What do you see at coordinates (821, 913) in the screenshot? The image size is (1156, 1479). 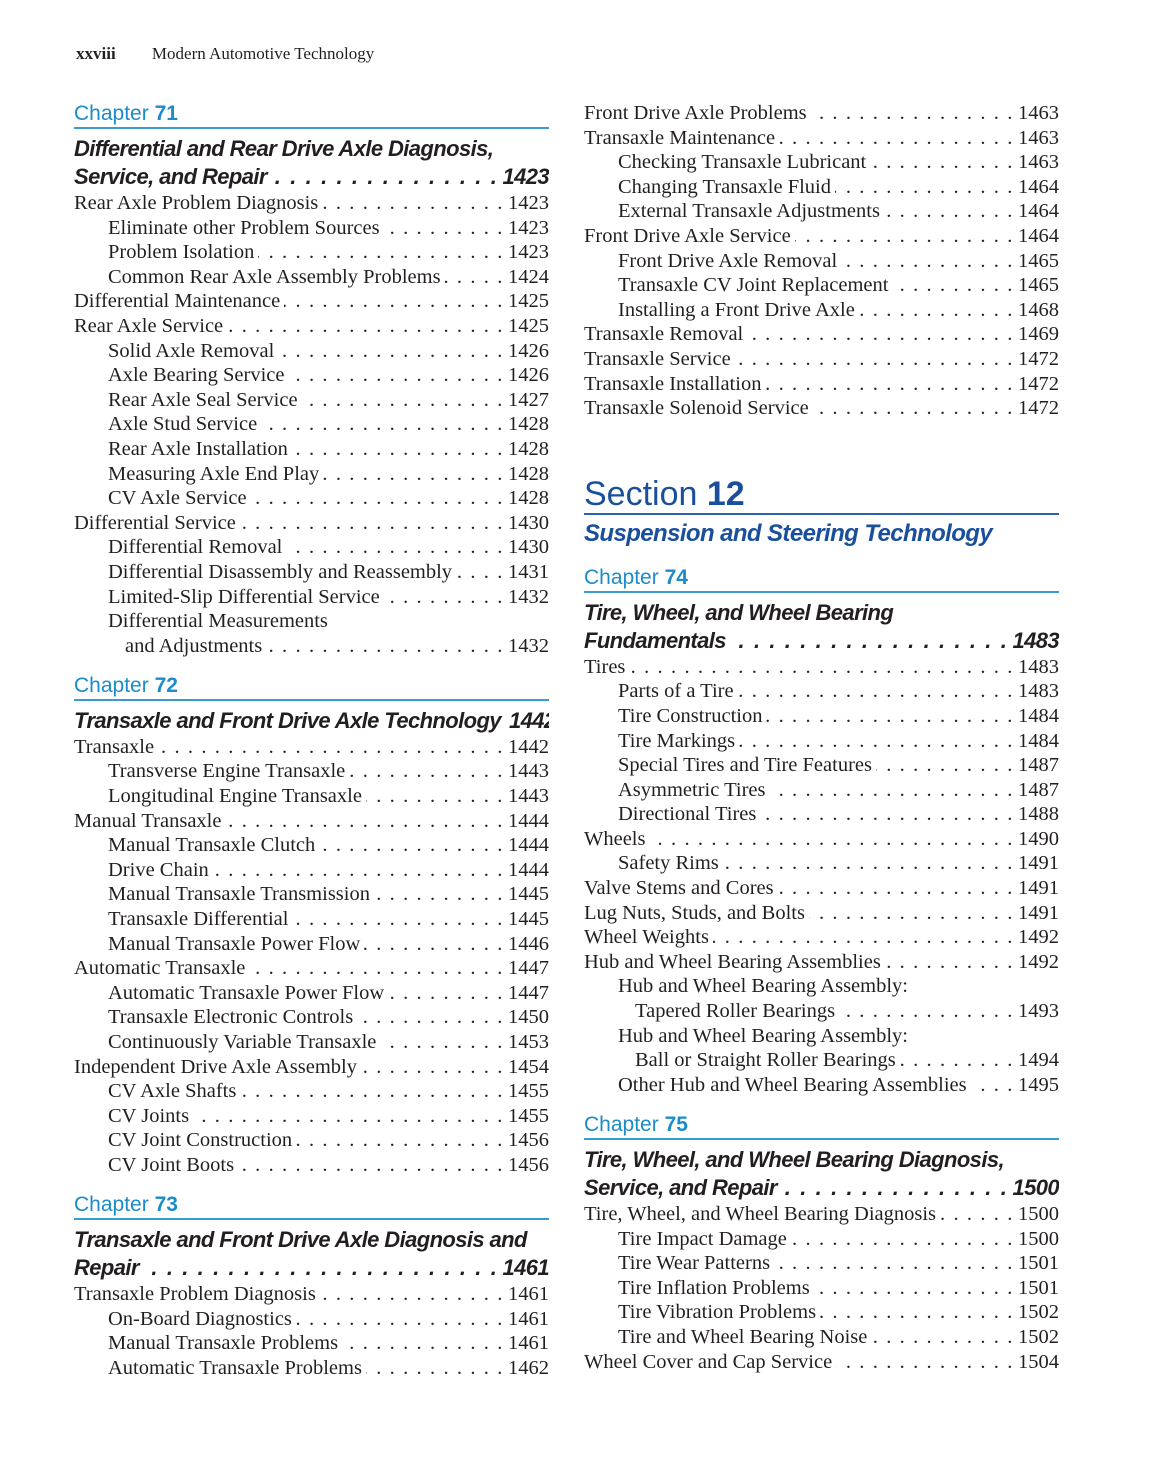 I see `toc-entry: Lug Nuts, Studs, and Bolts 1491` at bounding box center [821, 913].